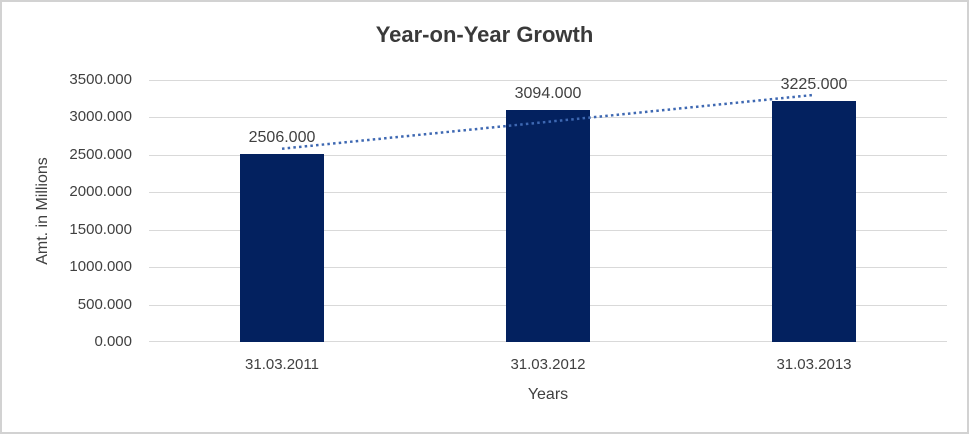  Describe the element at coordinates (104, 304) in the screenshot. I see `y-tick-label: 500.000` at that location.